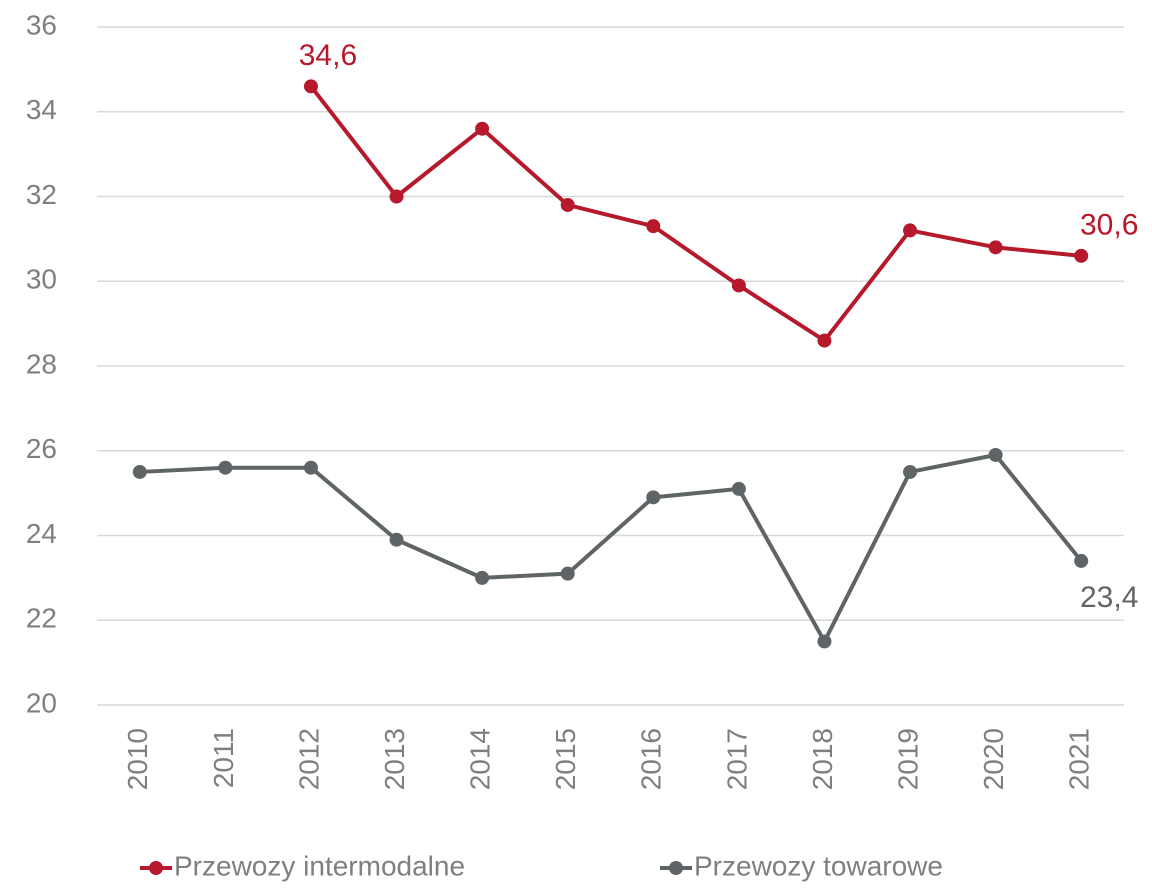 This screenshot has height=893, width=1152. I want to click on y-tick-label: 34, so click(41, 109).